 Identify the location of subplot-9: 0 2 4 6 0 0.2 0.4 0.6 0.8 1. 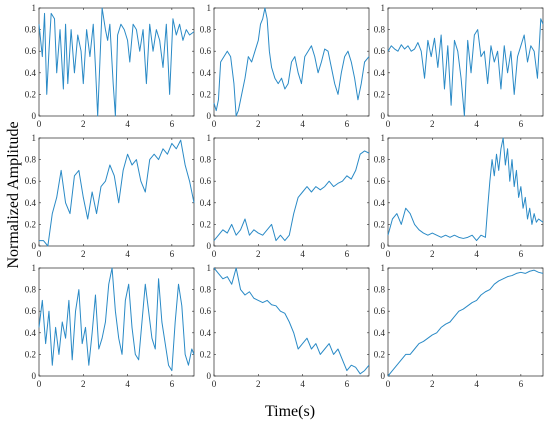
(459, 326).